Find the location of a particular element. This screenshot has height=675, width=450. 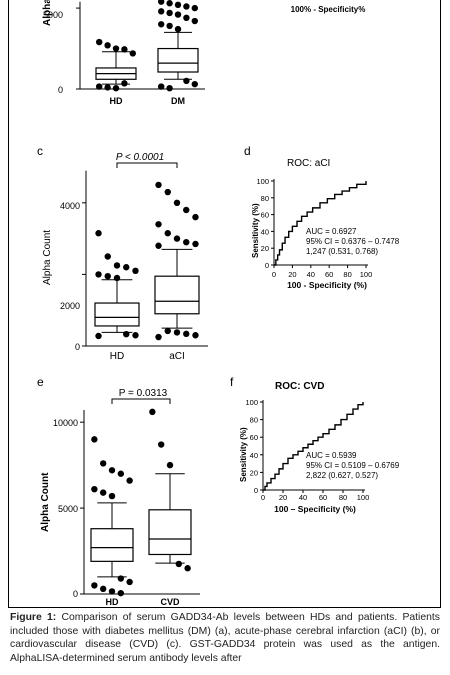

panel-c-letter: c is located at coordinates (40, 151).